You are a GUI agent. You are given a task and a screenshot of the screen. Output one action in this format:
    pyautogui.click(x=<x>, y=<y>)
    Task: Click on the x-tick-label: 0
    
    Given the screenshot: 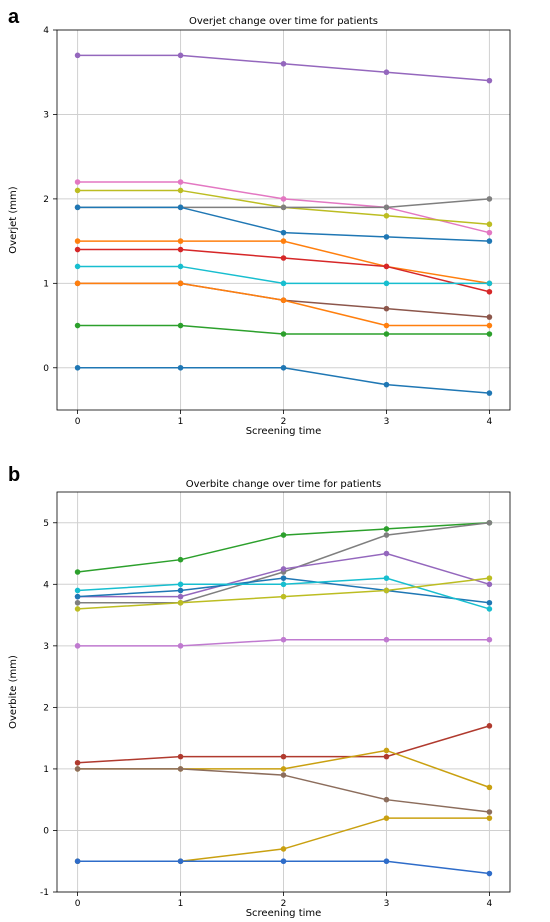 What is the action you would take?
    pyautogui.click(x=78, y=904)
    